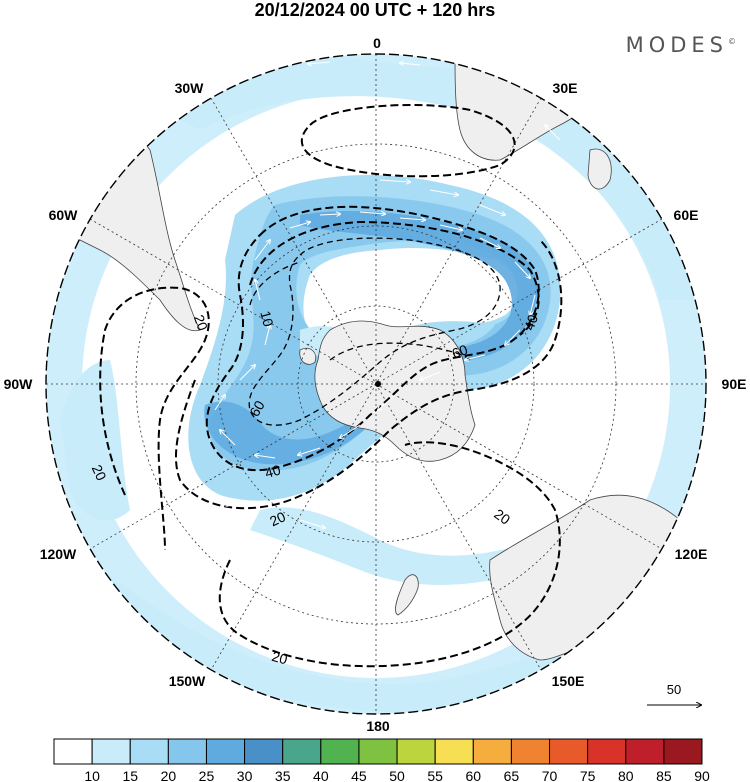 Image resolution: width=750 pixels, height=782 pixels. I want to click on lon-label-60w: 60W, so click(64, 215).